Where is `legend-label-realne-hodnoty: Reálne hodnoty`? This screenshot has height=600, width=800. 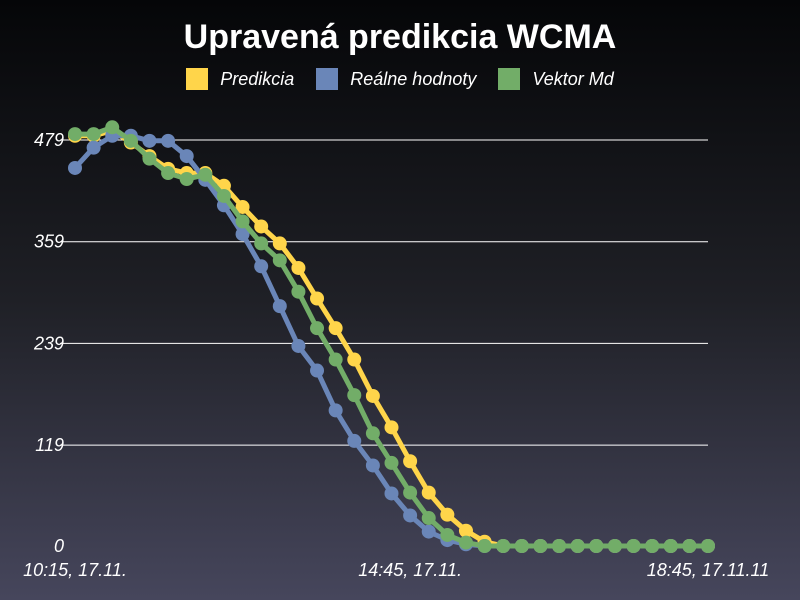 legend-label-realne-hodnoty: Reálne hodnoty is located at coordinates (413, 78).